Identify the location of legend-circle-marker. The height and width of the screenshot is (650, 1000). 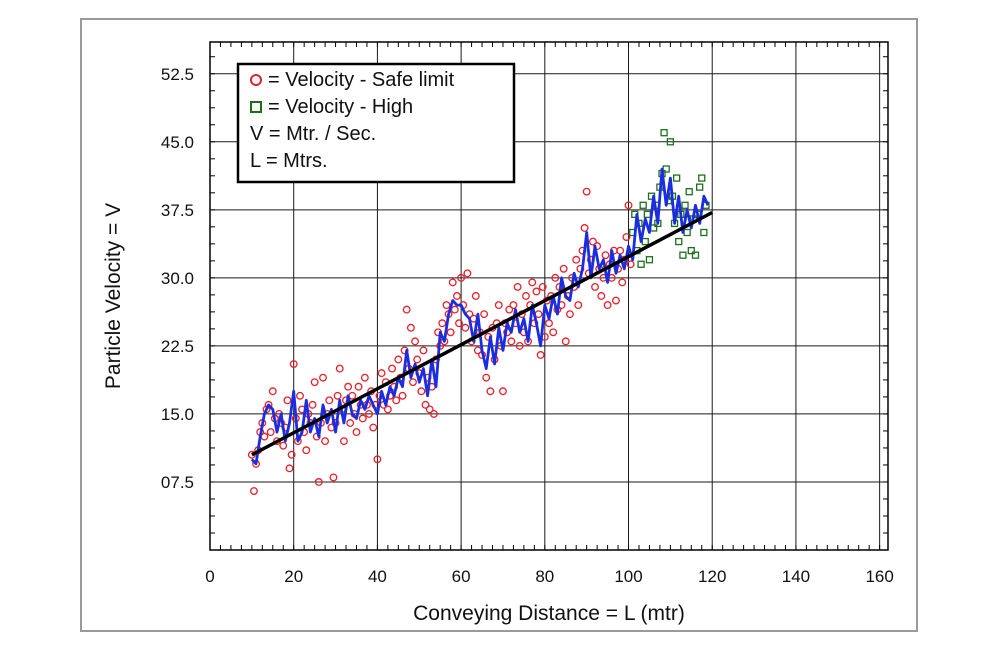
(256, 80).